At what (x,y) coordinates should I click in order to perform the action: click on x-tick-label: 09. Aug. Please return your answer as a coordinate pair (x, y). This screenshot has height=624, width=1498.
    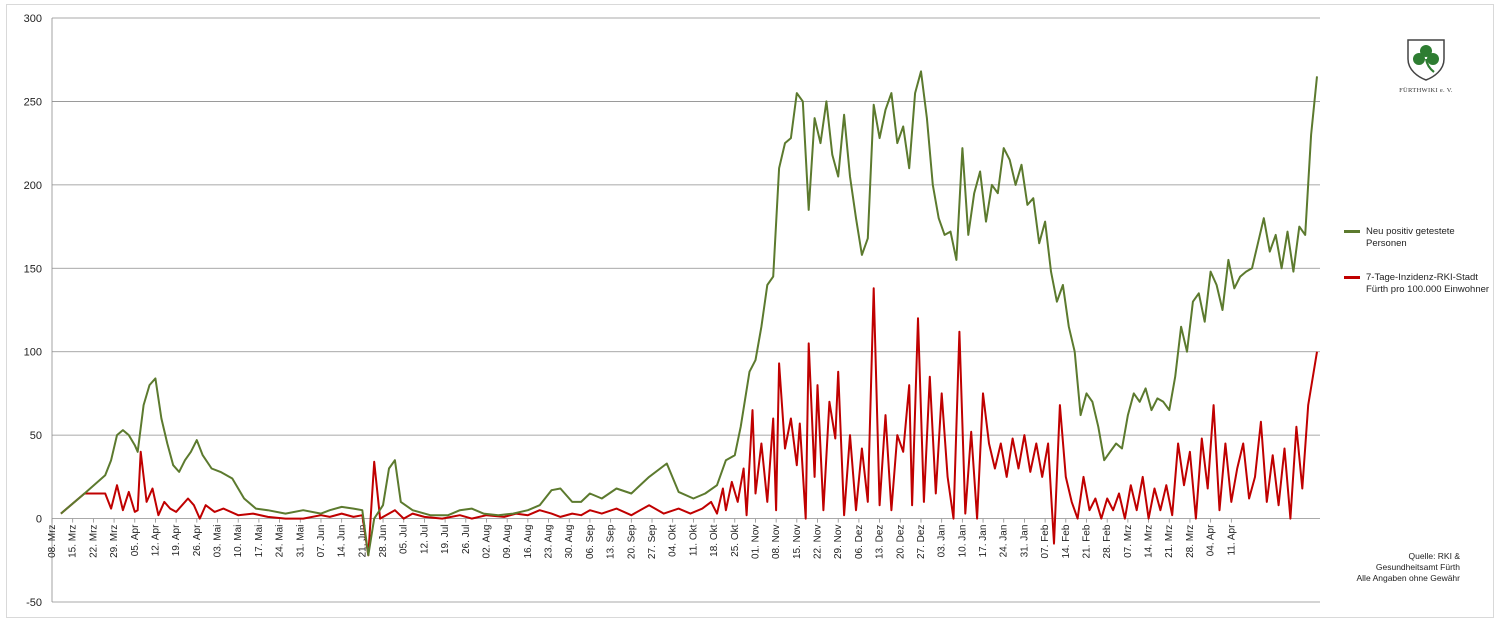
    Looking at the image, I should click on (507, 542).